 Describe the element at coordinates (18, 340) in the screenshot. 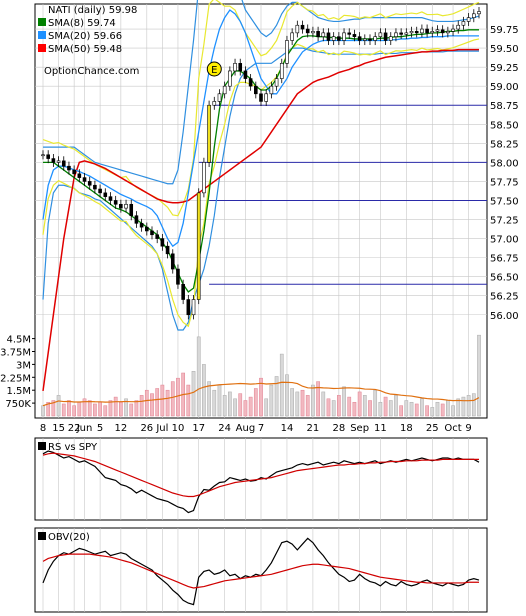

I see `volume-tick-label: 4.5M` at that location.